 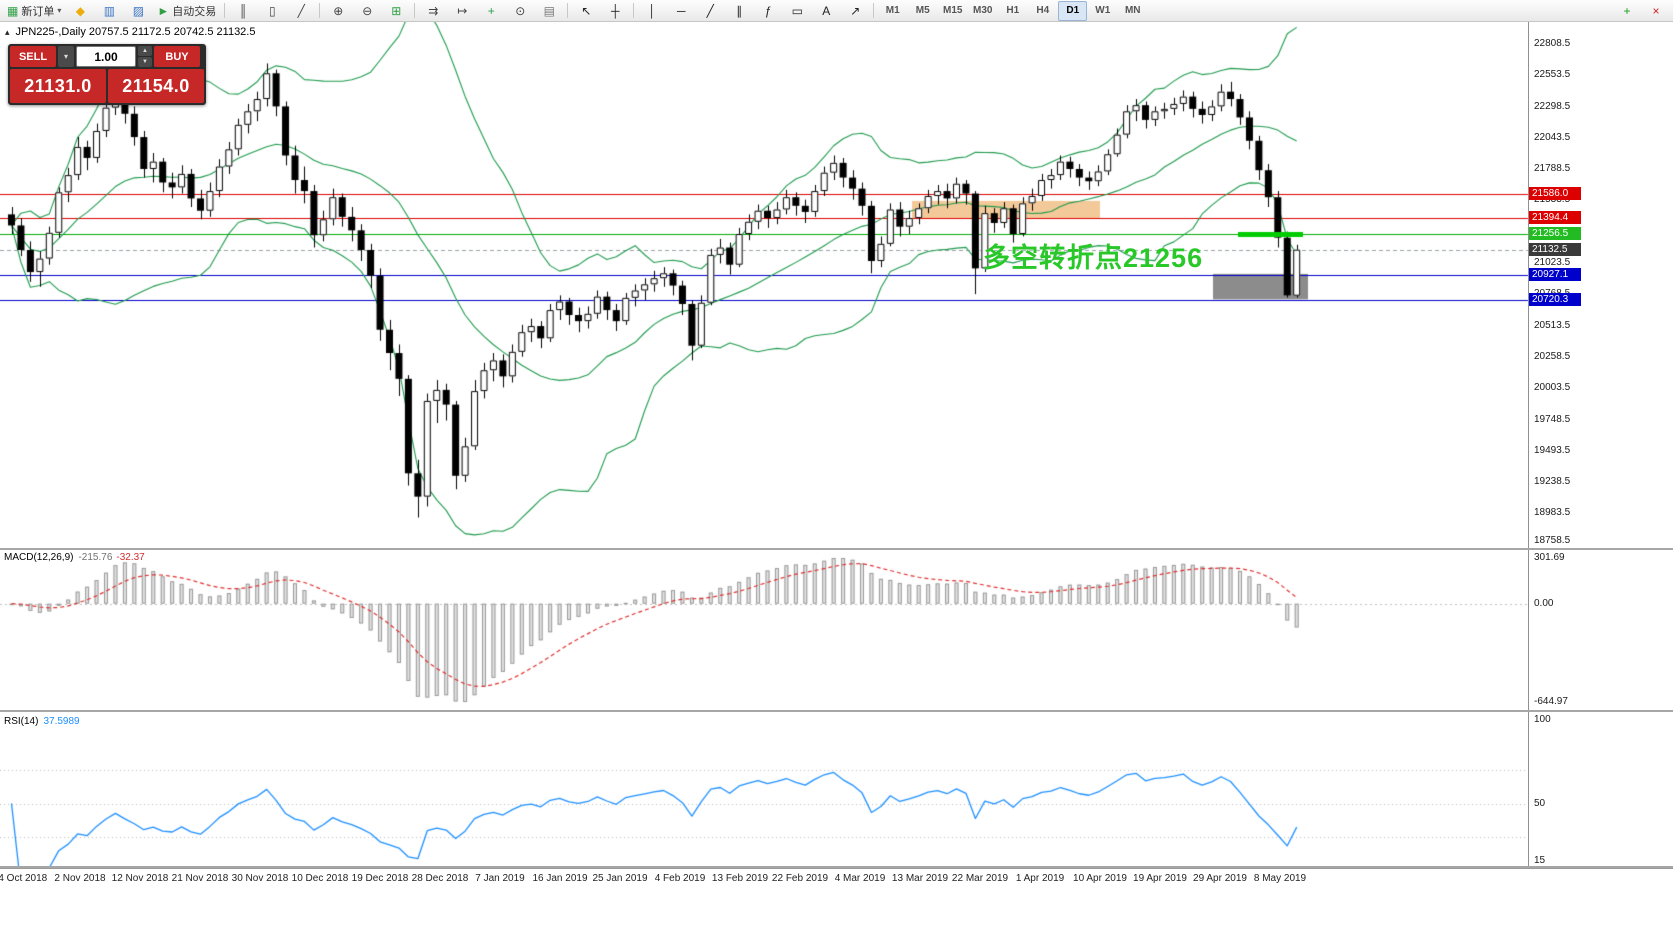 I want to click on metaeditor-icon: ◆, so click(x=80, y=10).